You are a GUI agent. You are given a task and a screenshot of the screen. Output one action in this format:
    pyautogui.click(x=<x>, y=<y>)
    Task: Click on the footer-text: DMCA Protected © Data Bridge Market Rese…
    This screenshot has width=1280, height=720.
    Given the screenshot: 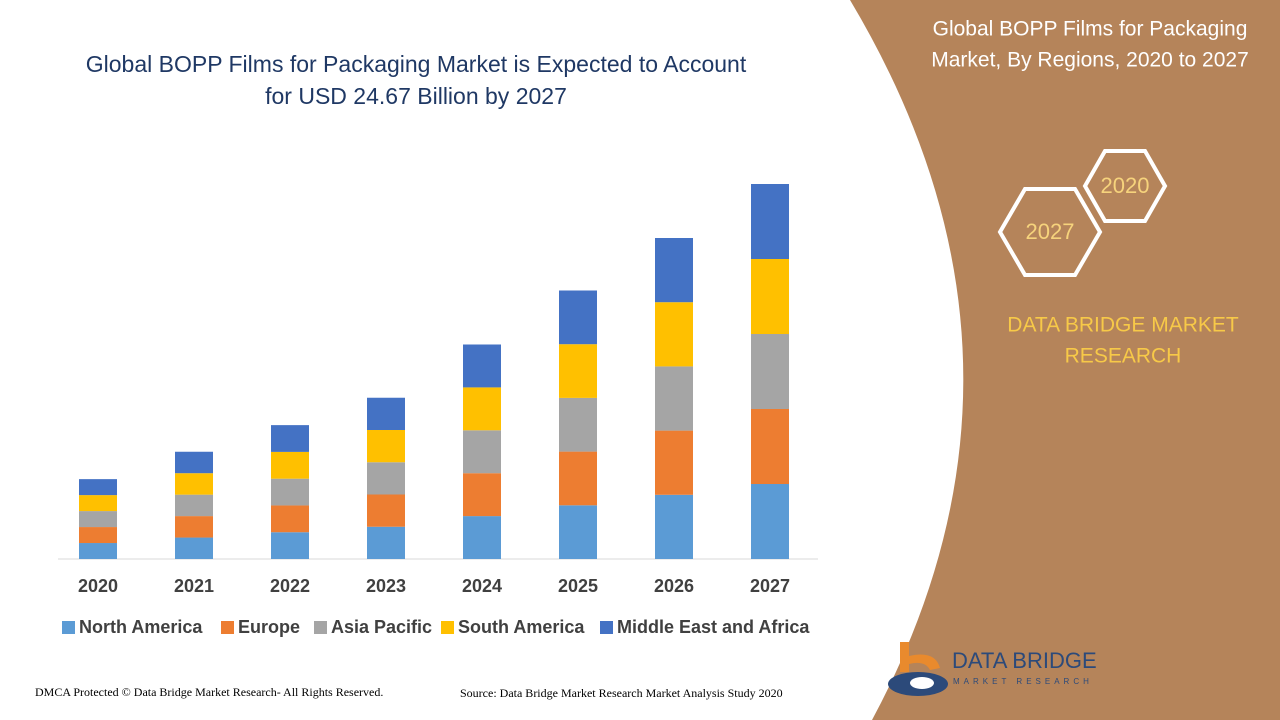 What is the action you would take?
    pyautogui.click(x=209, y=692)
    